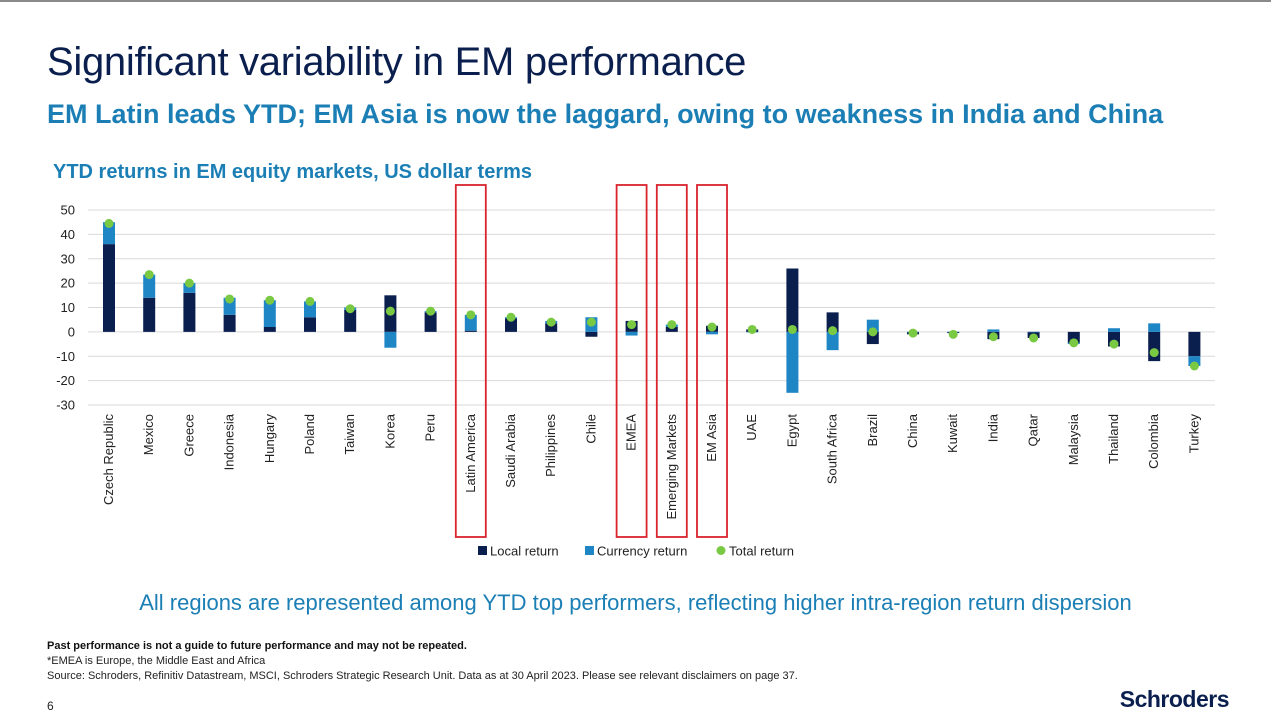  What do you see at coordinates (721, 550) in the screenshot?
I see `legend-marker-total` at bounding box center [721, 550].